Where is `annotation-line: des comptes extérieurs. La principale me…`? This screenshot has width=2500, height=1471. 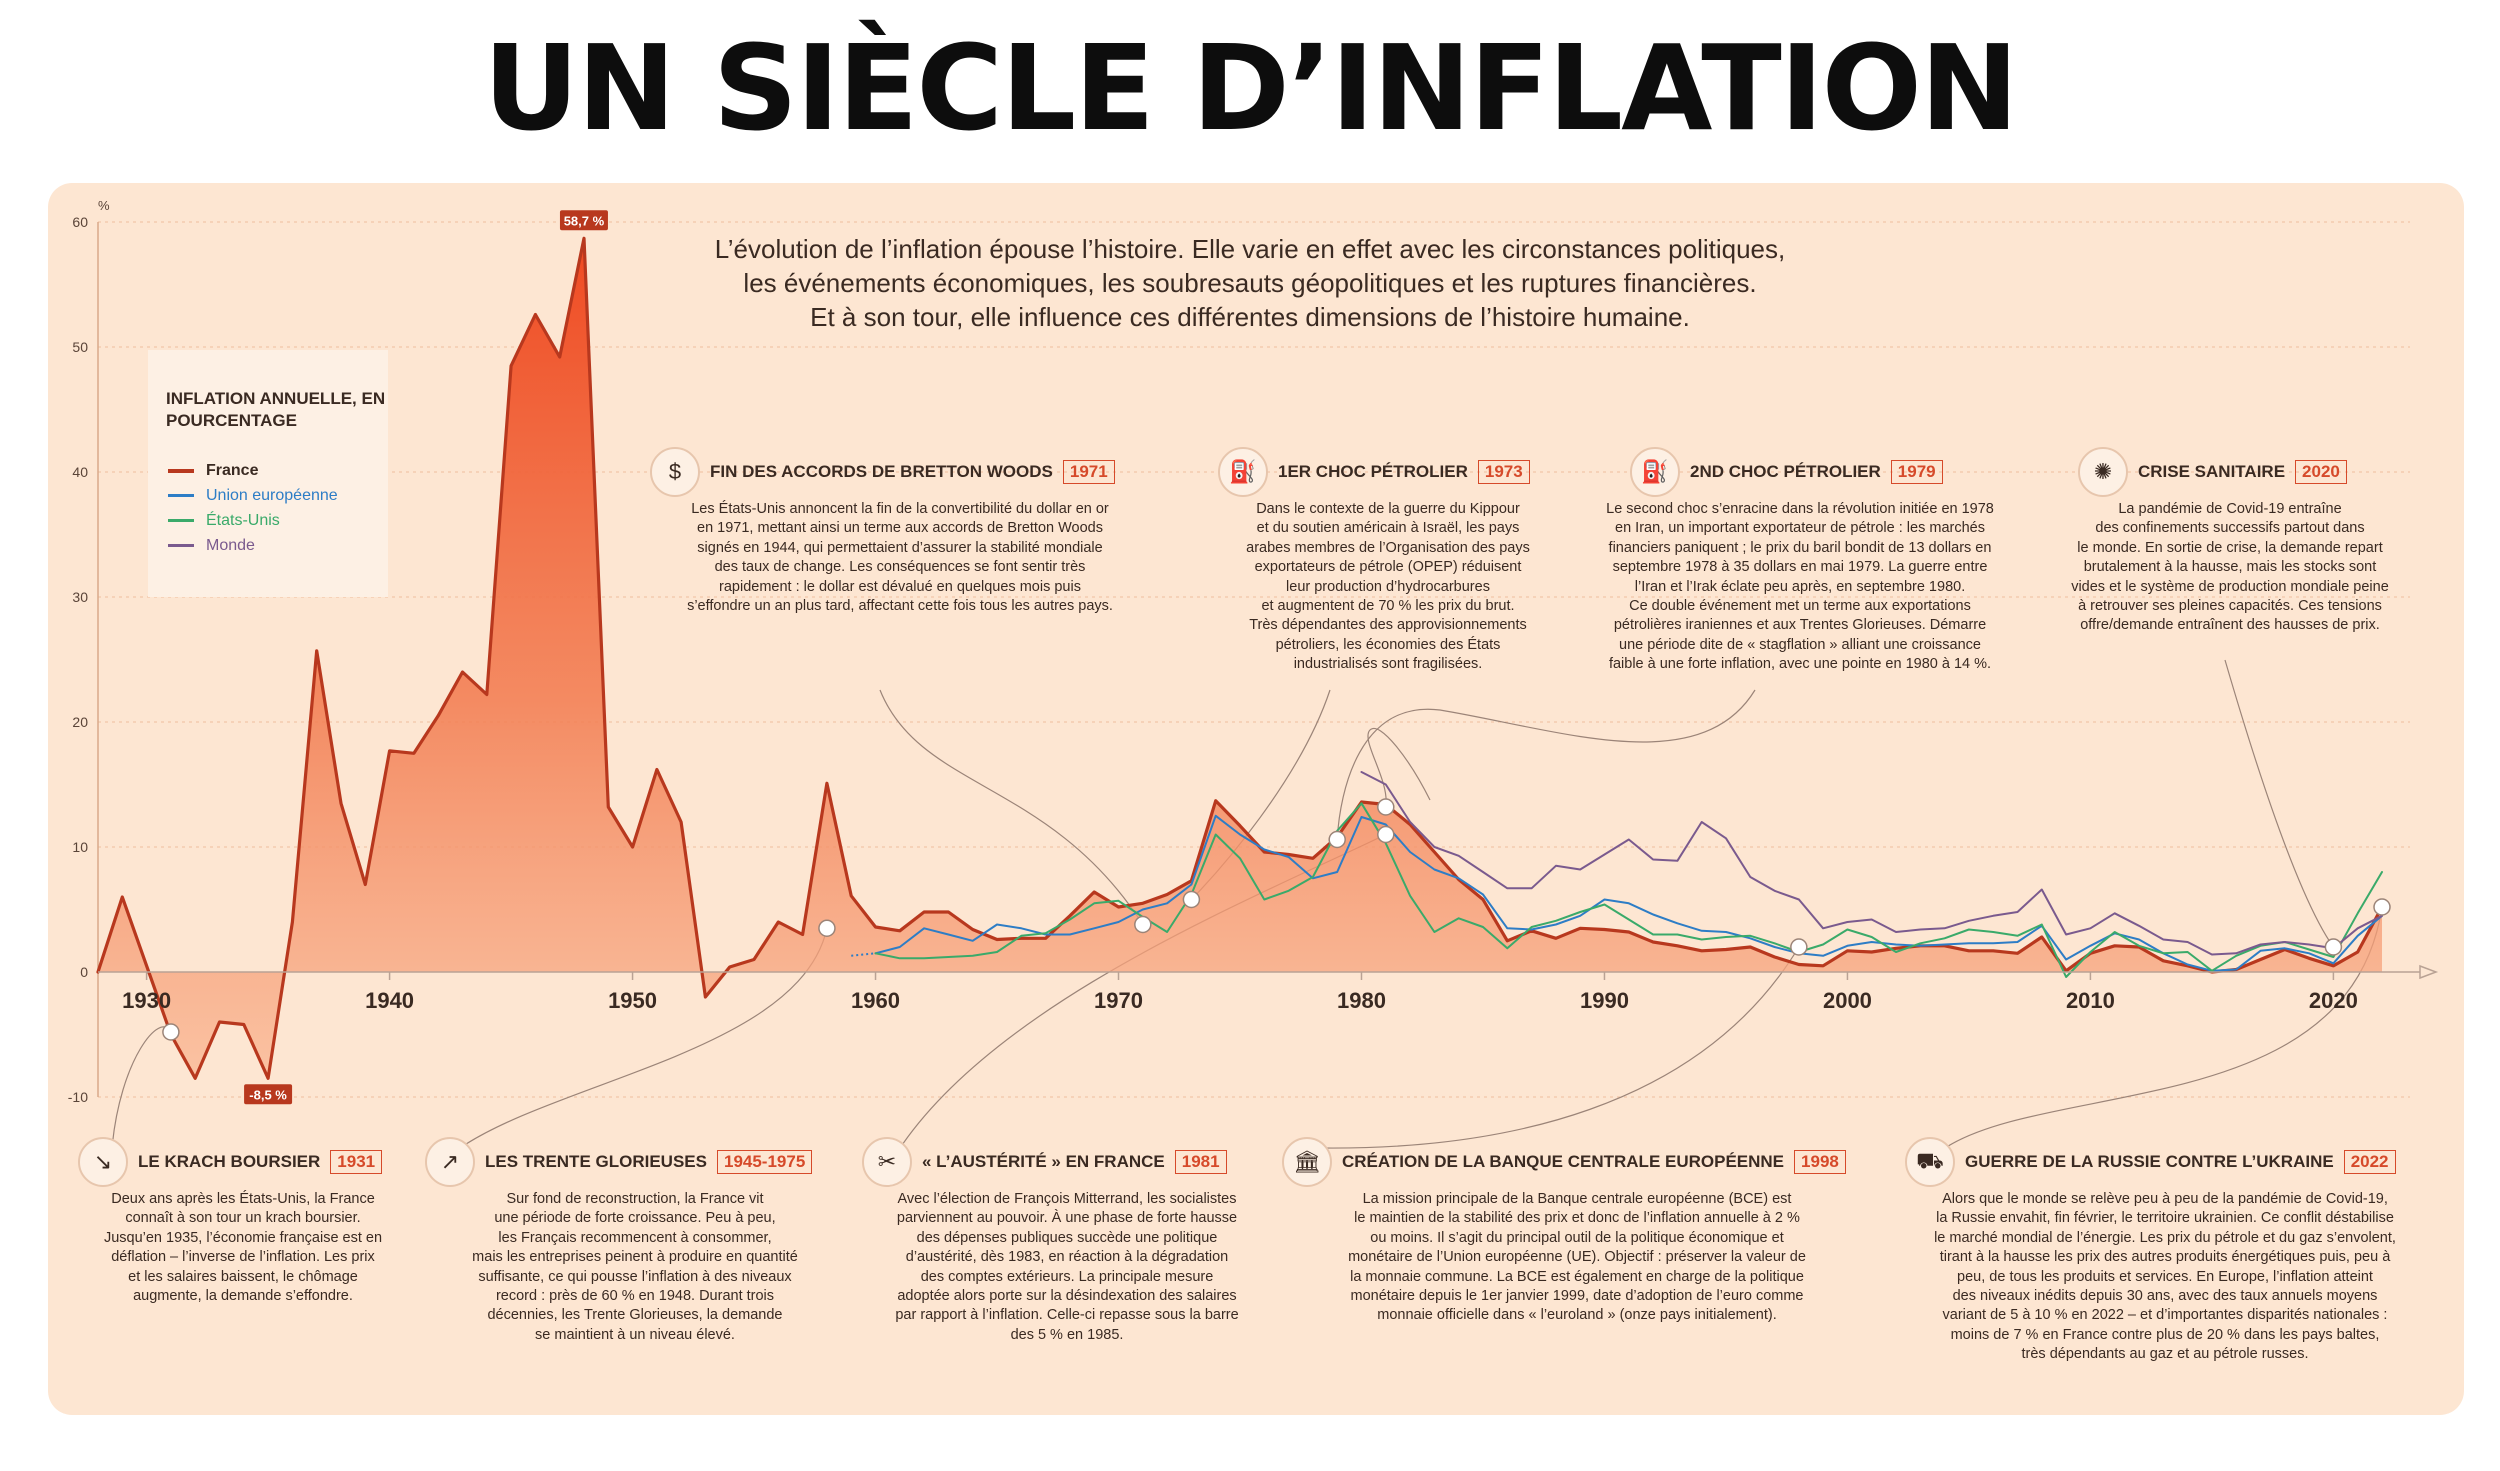
annotation-line: des comptes extérieurs. La principale me… is located at coordinates (1067, 1276).